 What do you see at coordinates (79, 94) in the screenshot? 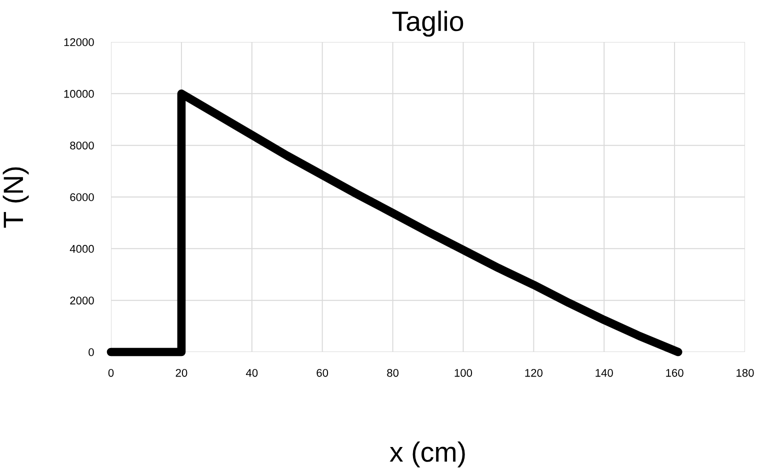
I see `y-tick-label: 10000` at bounding box center [79, 94].